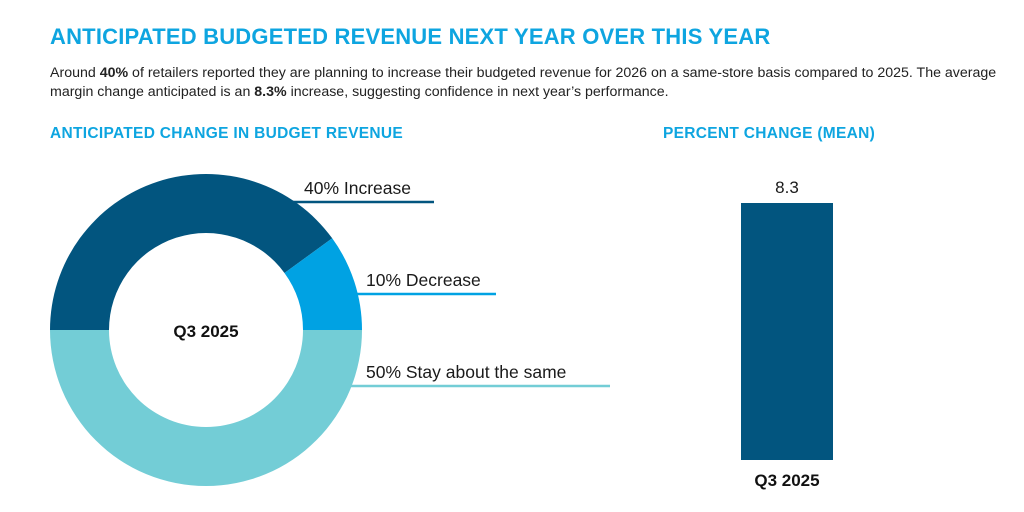 The height and width of the screenshot is (512, 1024). Describe the element at coordinates (75, 73) in the screenshot. I see `desc-text: Around` at that location.